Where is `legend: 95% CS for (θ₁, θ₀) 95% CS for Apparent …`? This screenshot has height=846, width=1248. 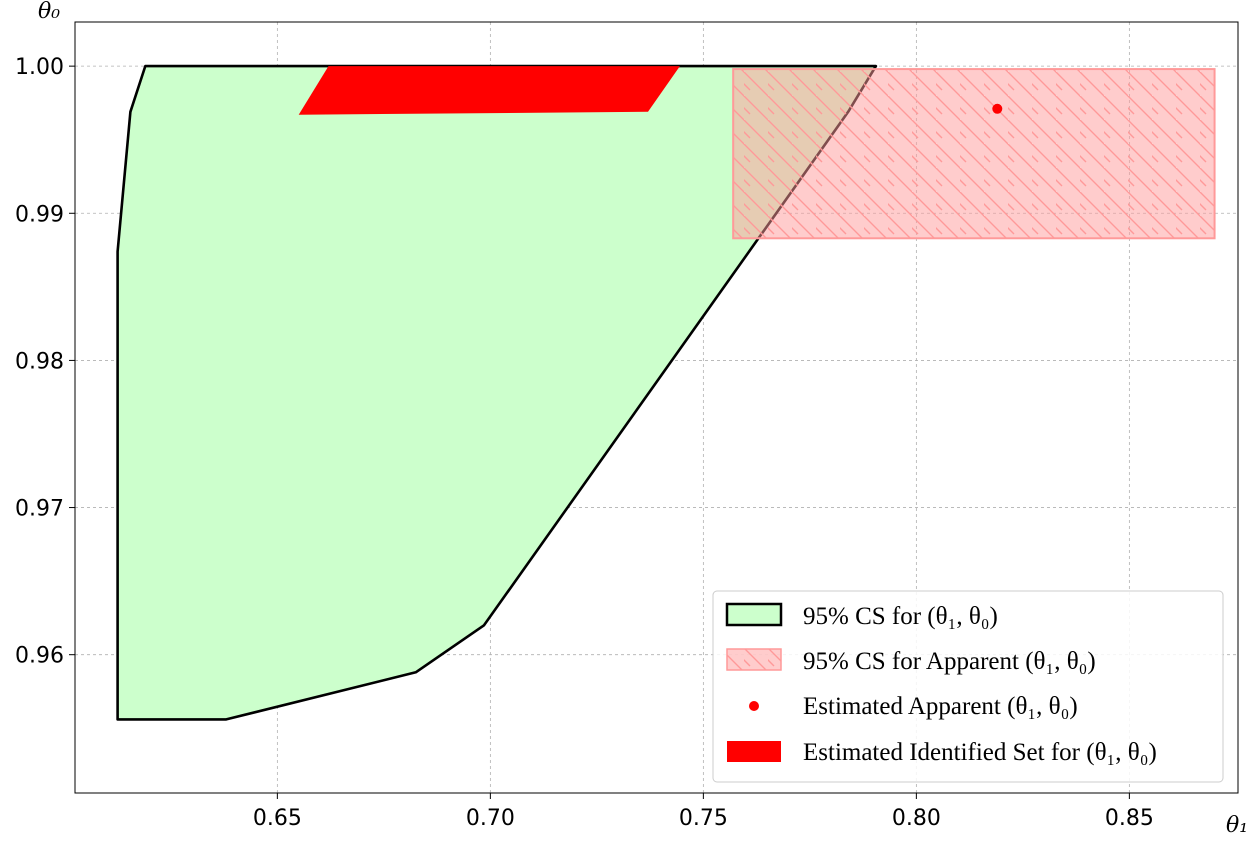
legend: 95% CS for (θ₁, θ₀) 95% CS for Apparent … is located at coordinates (968, 686).